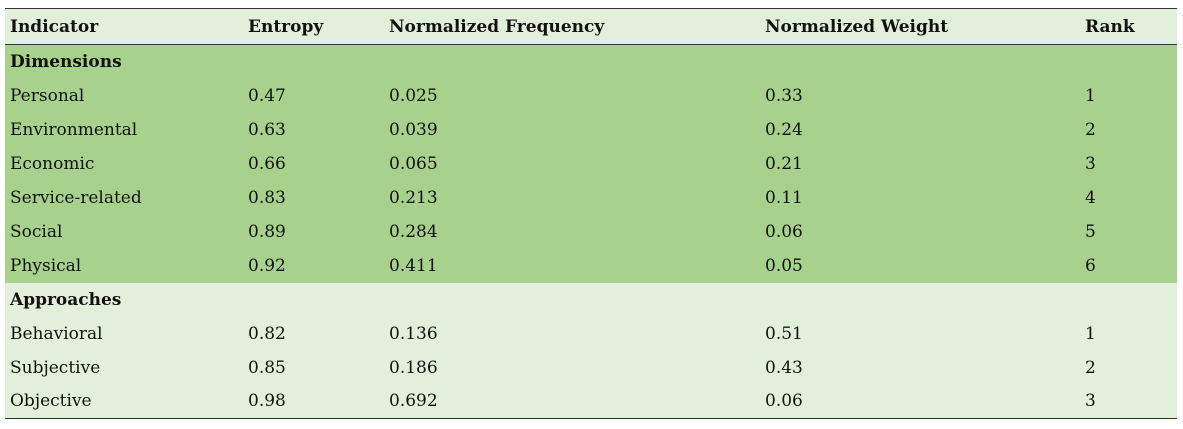 The height and width of the screenshot is (429, 1183). I want to click on cell-normalized-frequency: 0.411, so click(413, 265).